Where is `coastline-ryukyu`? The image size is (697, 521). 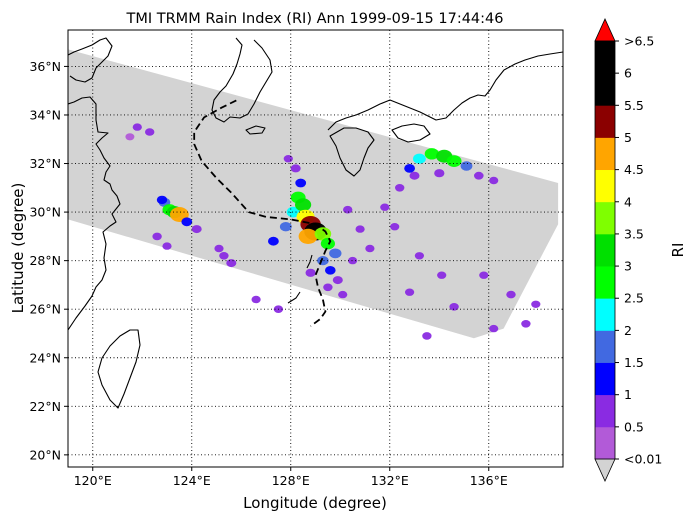 coastline-ryukyu is located at coordinates (300, 279).